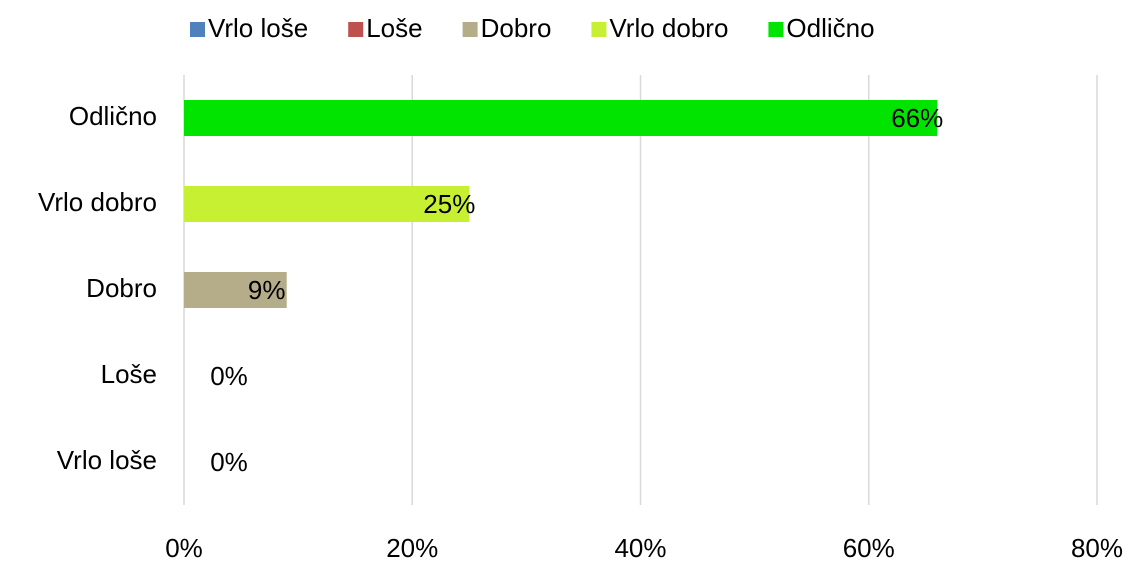  Describe the element at coordinates (640, 548) in the screenshot. I see `x-tick-label: 40%` at that location.